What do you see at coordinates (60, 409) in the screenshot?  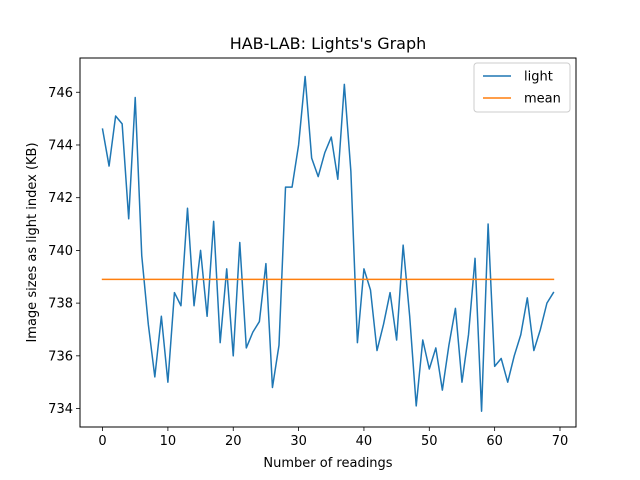 I see `y-tick-label: 734` at bounding box center [60, 409].